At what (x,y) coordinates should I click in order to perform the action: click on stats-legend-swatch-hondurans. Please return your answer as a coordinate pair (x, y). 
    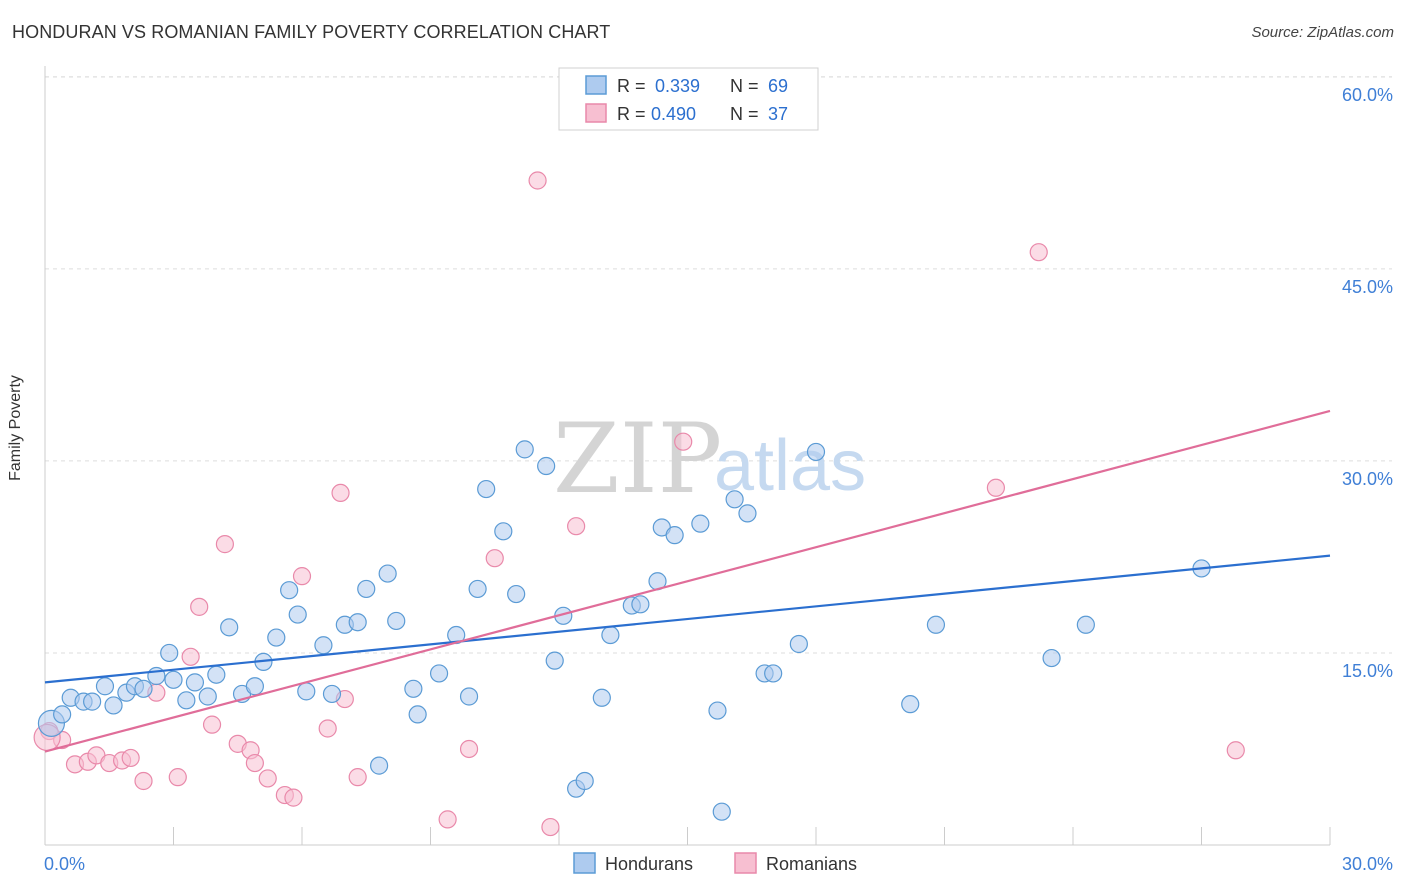
    Looking at the image, I should click on (596, 85).